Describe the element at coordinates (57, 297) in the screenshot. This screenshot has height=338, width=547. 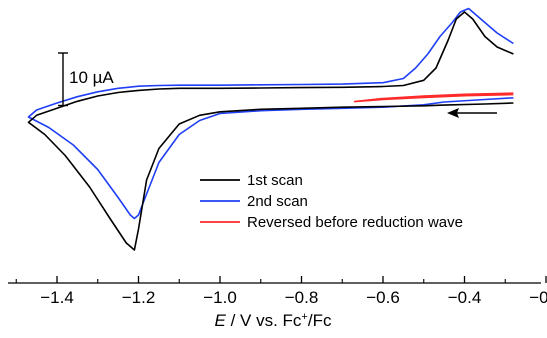
I see `x-tick-label: −1.4` at that location.